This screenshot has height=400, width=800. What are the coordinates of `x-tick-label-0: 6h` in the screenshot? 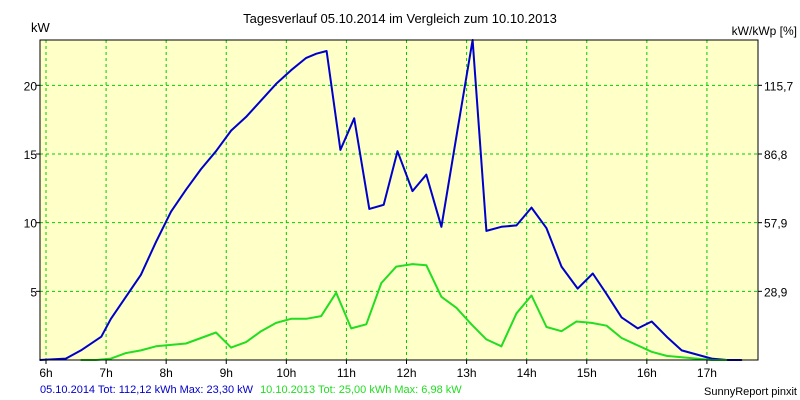 It's located at (45, 373).